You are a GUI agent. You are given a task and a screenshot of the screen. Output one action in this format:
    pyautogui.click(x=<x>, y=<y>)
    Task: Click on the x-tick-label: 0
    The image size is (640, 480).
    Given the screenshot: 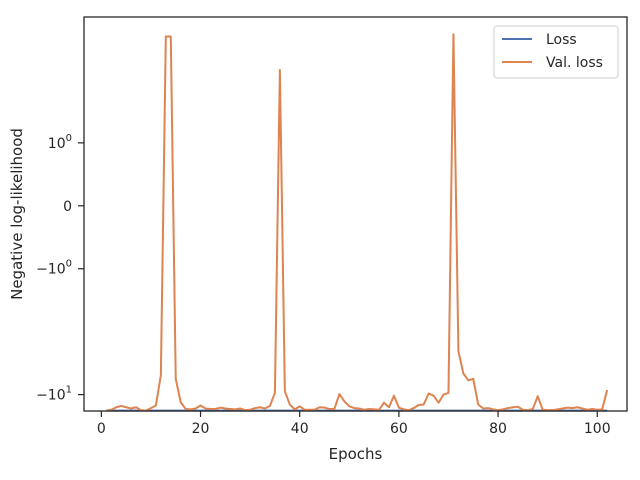 What is the action you would take?
    pyautogui.click(x=101, y=429)
    